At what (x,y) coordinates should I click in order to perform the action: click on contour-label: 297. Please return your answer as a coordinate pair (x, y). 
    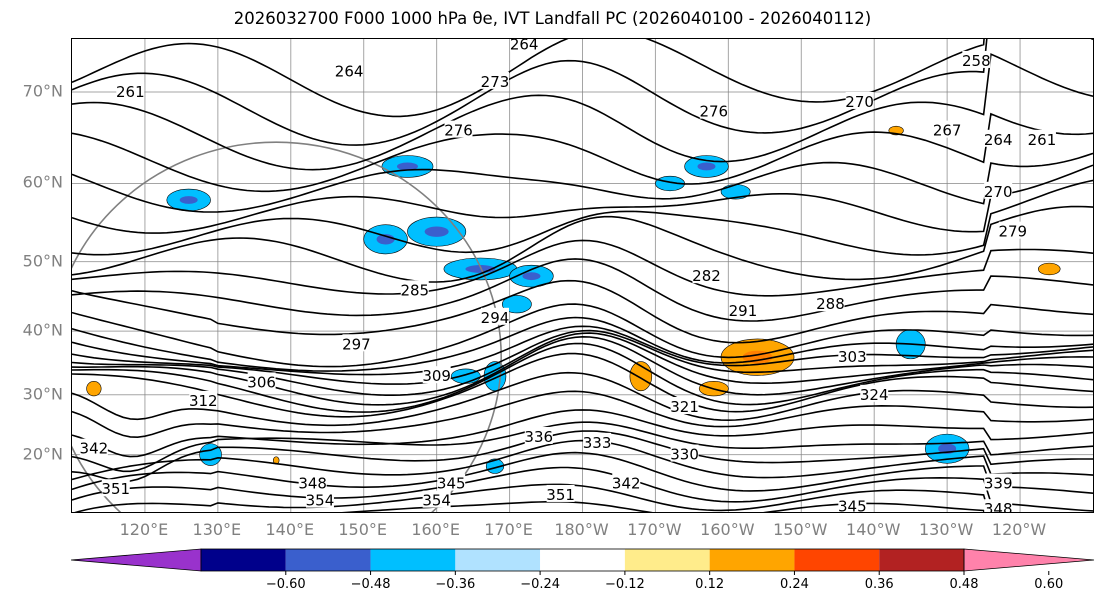
    Looking at the image, I should click on (356, 343).